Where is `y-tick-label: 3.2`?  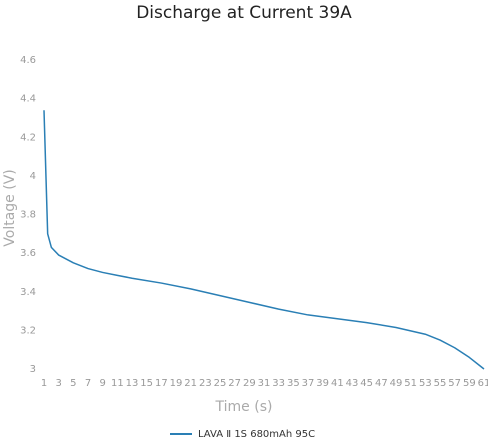 y-tick-label: 3.2 is located at coordinates (28, 330).